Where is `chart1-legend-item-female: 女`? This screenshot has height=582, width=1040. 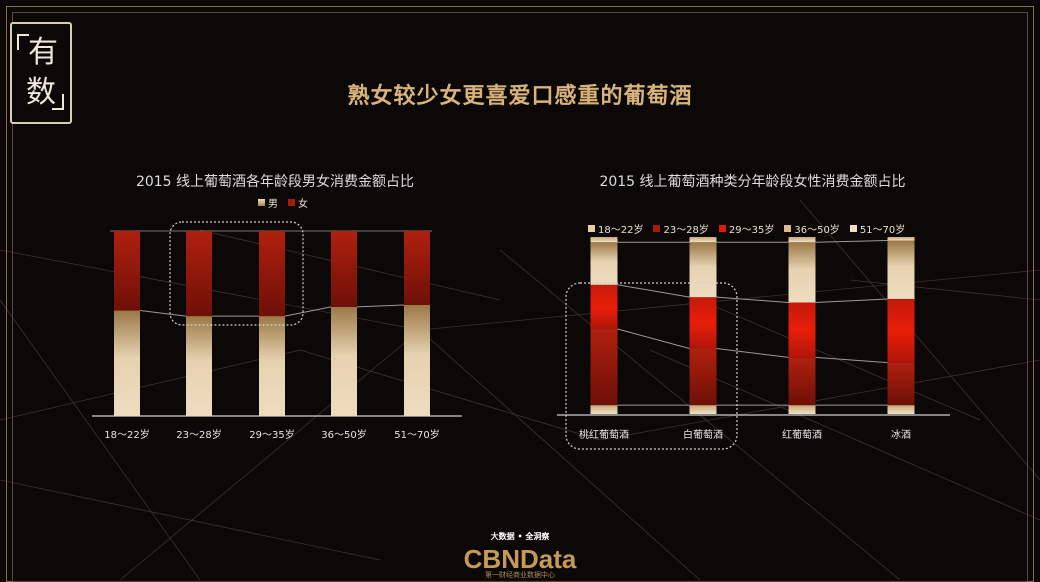 chart1-legend-item-female: 女 is located at coordinates (298, 202).